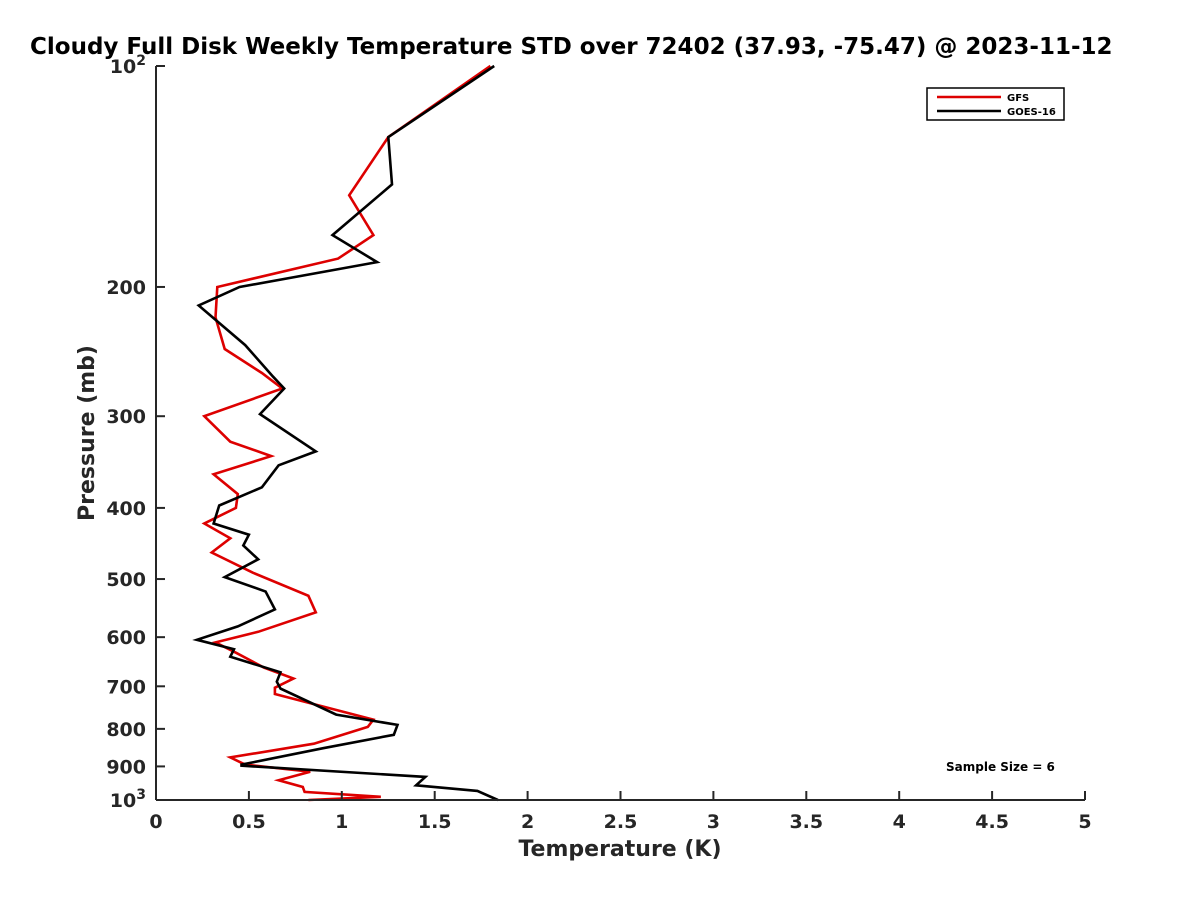 This screenshot has width=1200, height=900. Describe the element at coordinates (992, 822) in the screenshot. I see `x-tick-label: 4.5` at that location.